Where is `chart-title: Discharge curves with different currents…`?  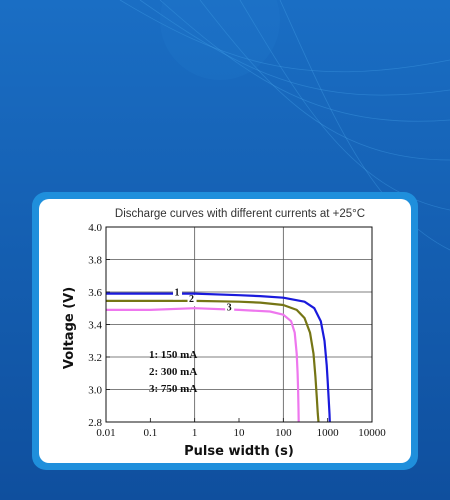 chart-title: Discharge curves with different currents… is located at coordinates (240, 214).